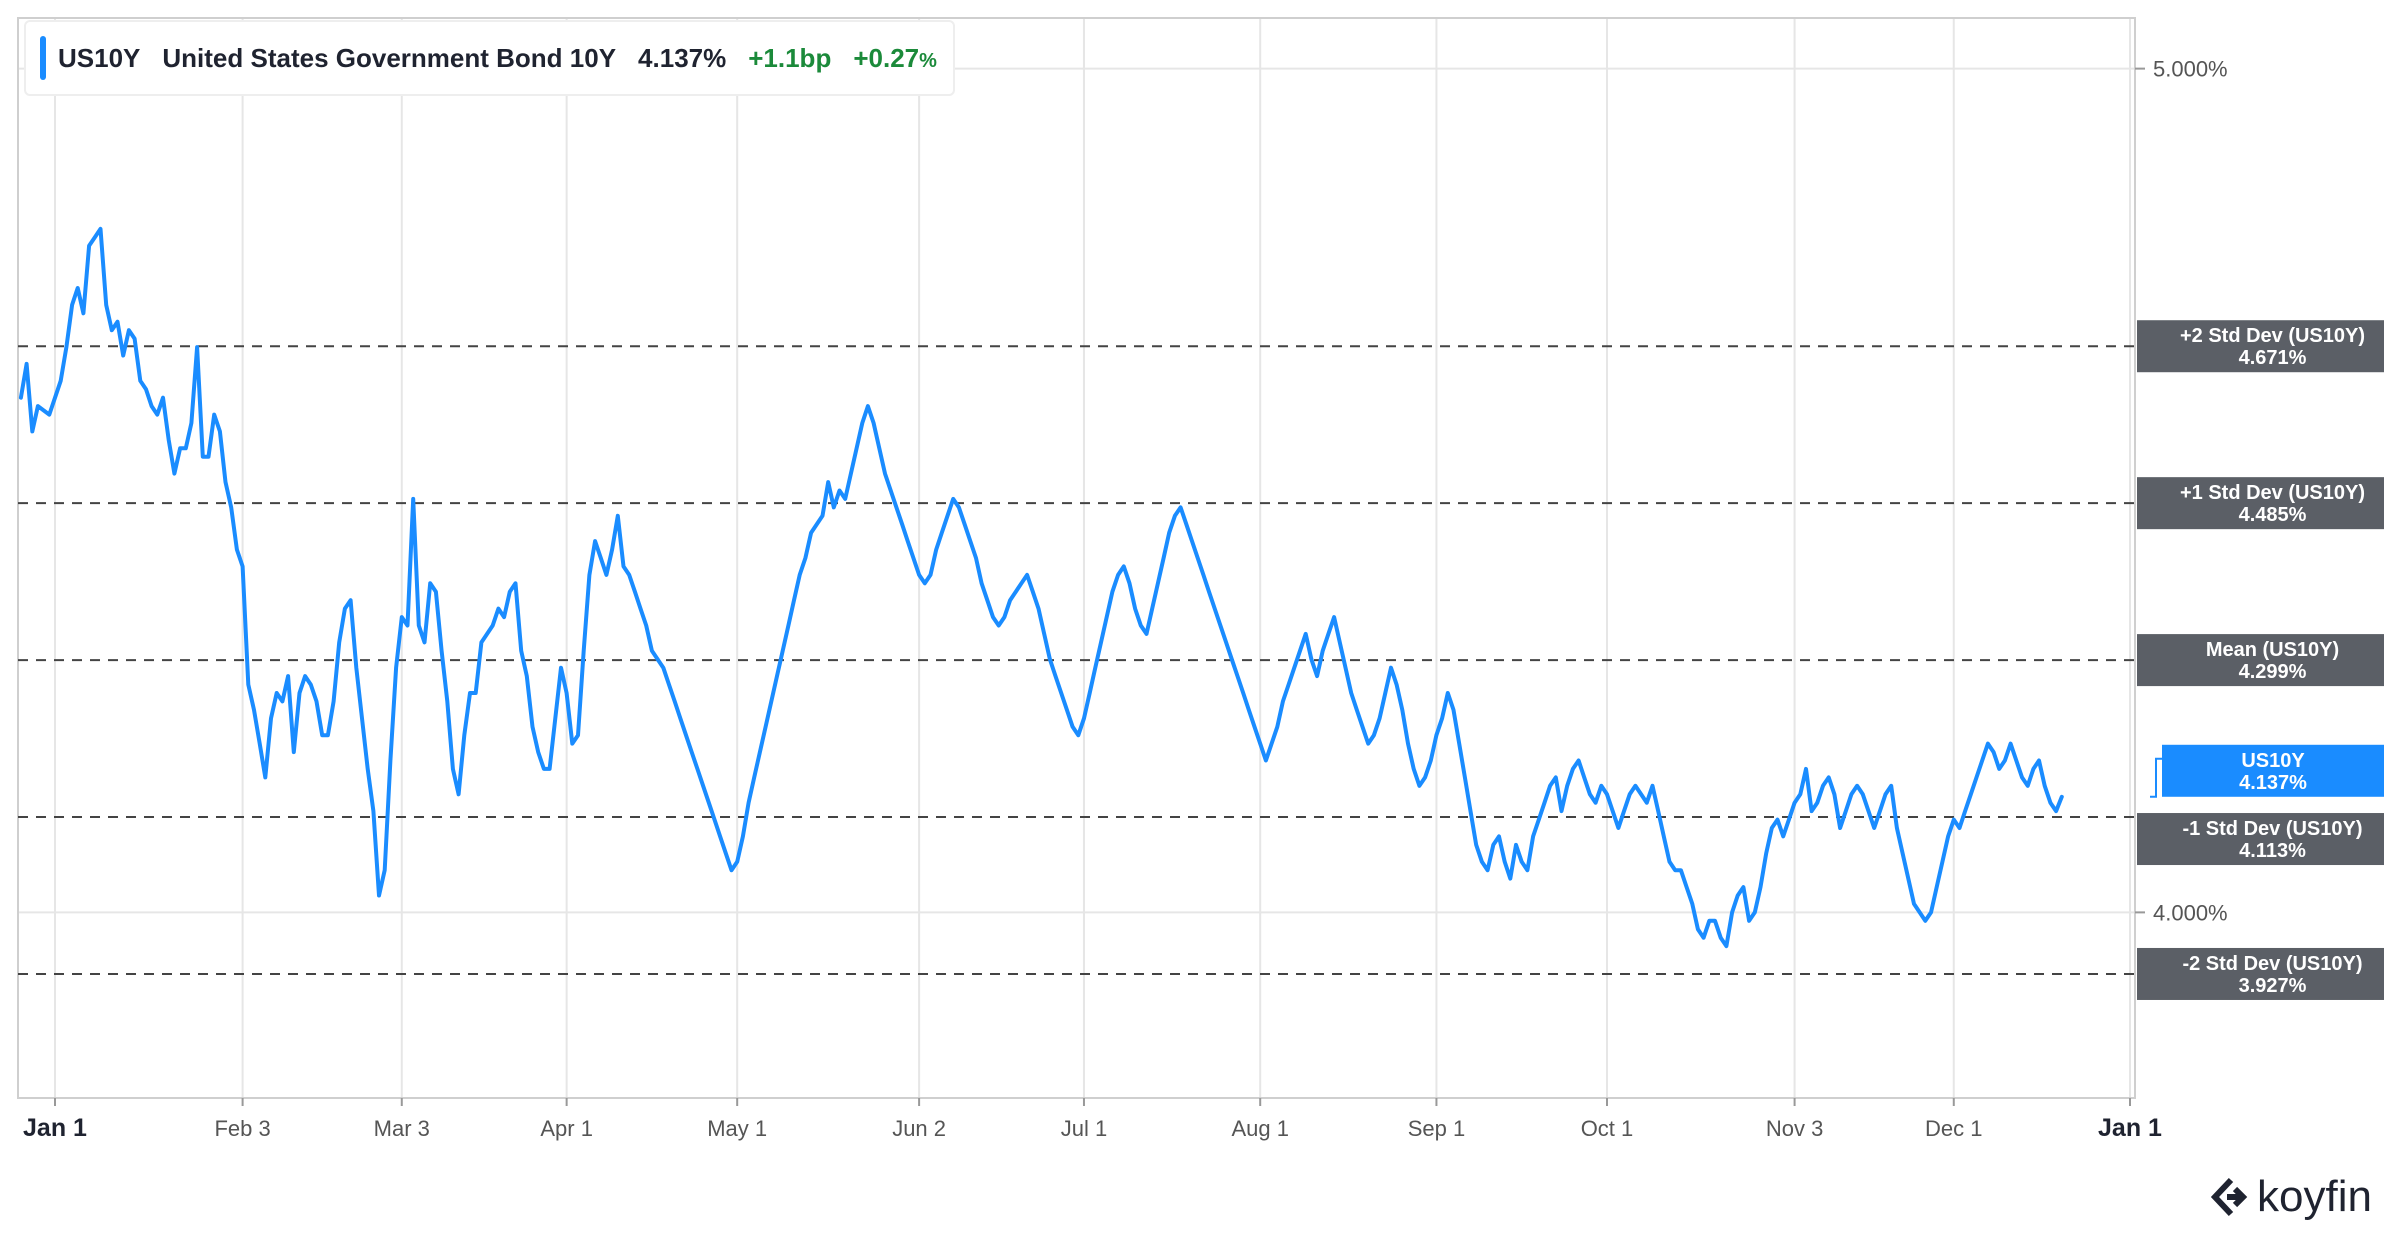  What do you see at coordinates (919, 1128) in the screenshot?
I see `x-tick-label: Jun 2` at bounding box center [919, 1128].